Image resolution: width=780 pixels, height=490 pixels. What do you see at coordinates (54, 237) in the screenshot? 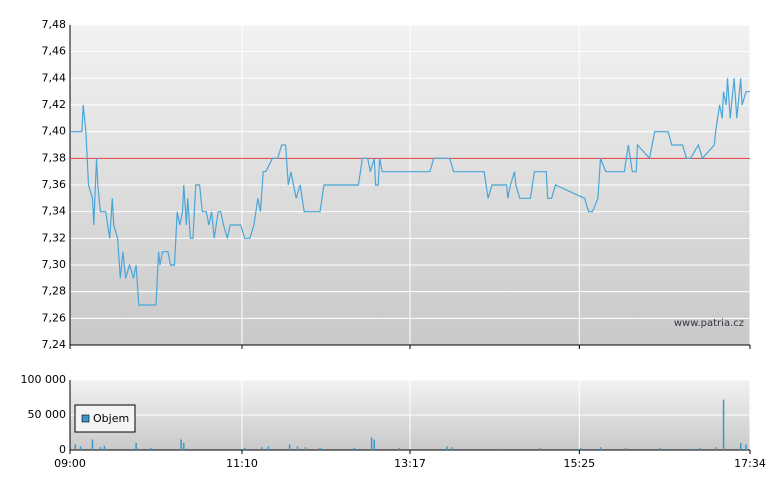
I see `y-tick-label: 7,32` at bounding box center [54, 237].